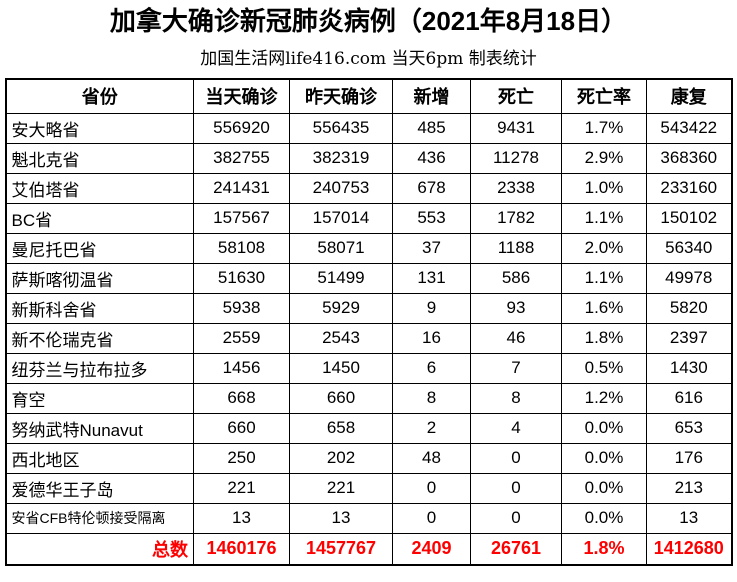  Describe the element at coordinates (99, 278) in the screenshot. I see `province-cell: 萨斯喀彻温省` at that location.